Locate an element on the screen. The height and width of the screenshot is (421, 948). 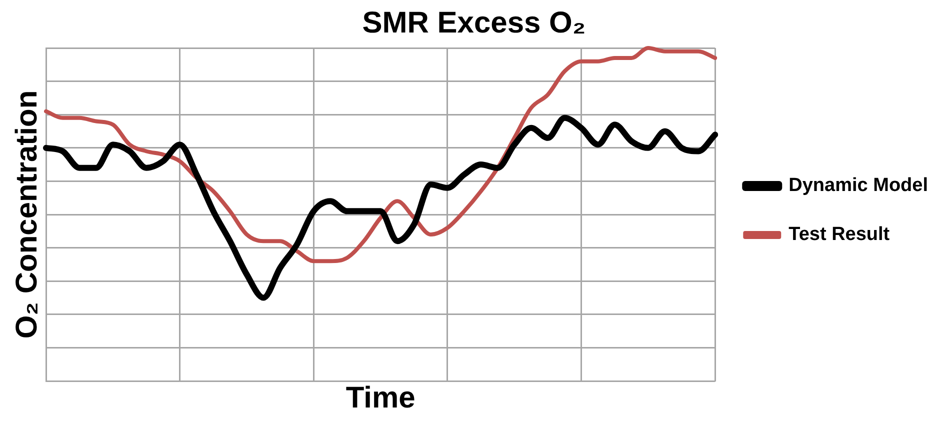
x-axis-title: Time is located at coordinates (381, 397).